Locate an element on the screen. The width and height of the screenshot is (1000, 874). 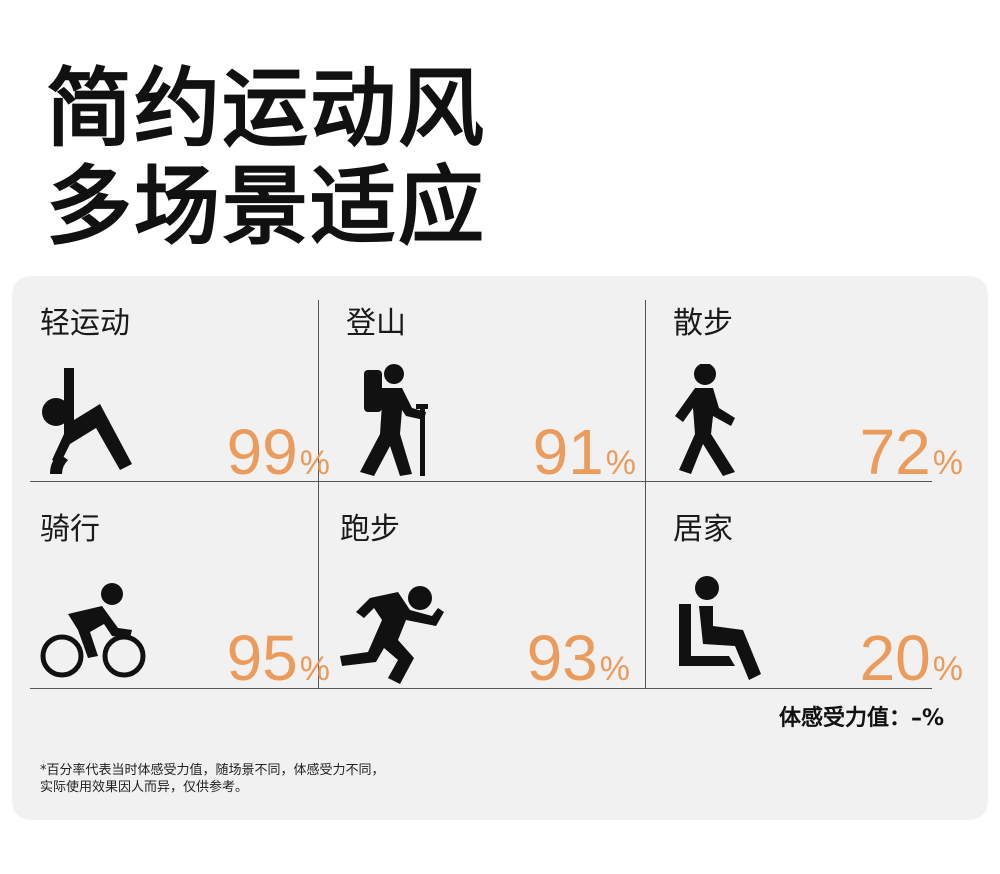
value-number: 93 is located at coordinates (562, 658).